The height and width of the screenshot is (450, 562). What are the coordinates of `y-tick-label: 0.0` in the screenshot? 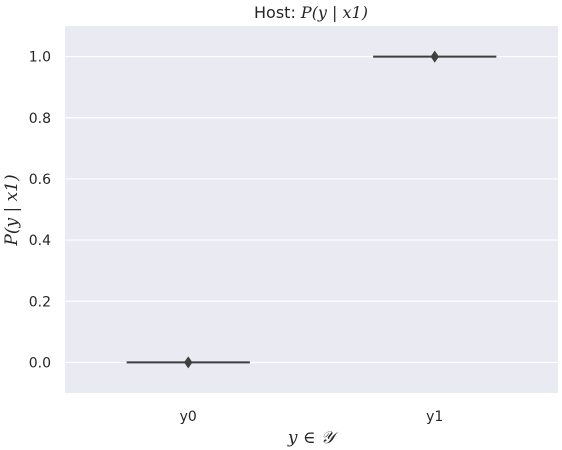 It's located at (40, 363).